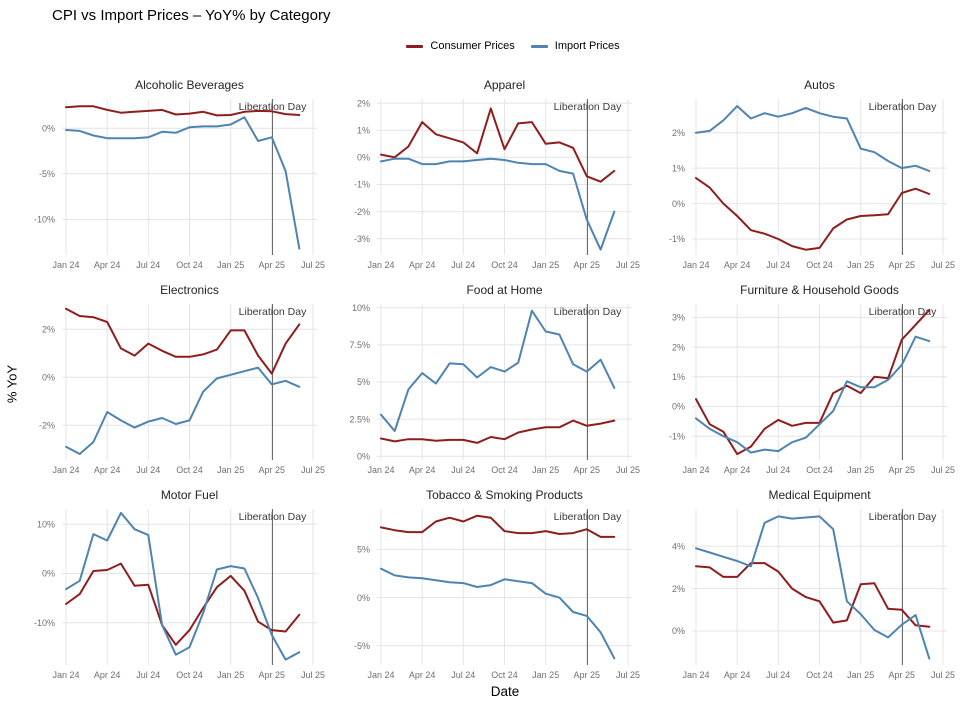 The width and height of the screenshot is (970, 710). I want to click on panel-title: Apparel, so click(504, 85).